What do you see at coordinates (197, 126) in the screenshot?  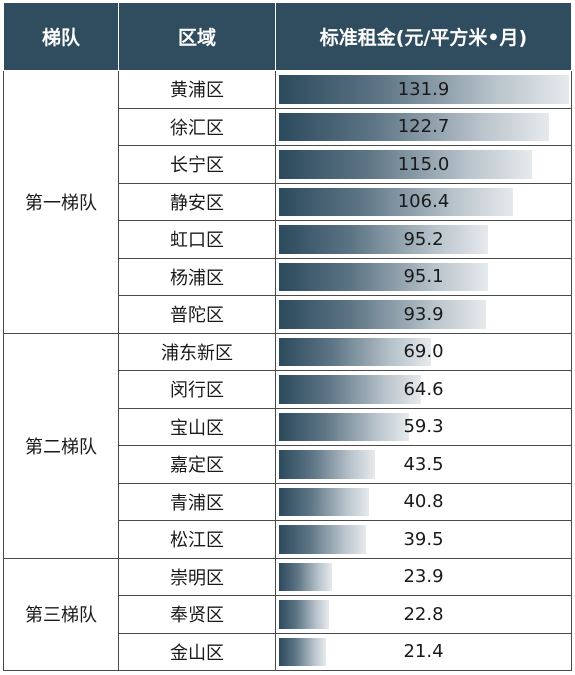 I see `district-cell: 徐汇区` at bounding box center [197, 126].